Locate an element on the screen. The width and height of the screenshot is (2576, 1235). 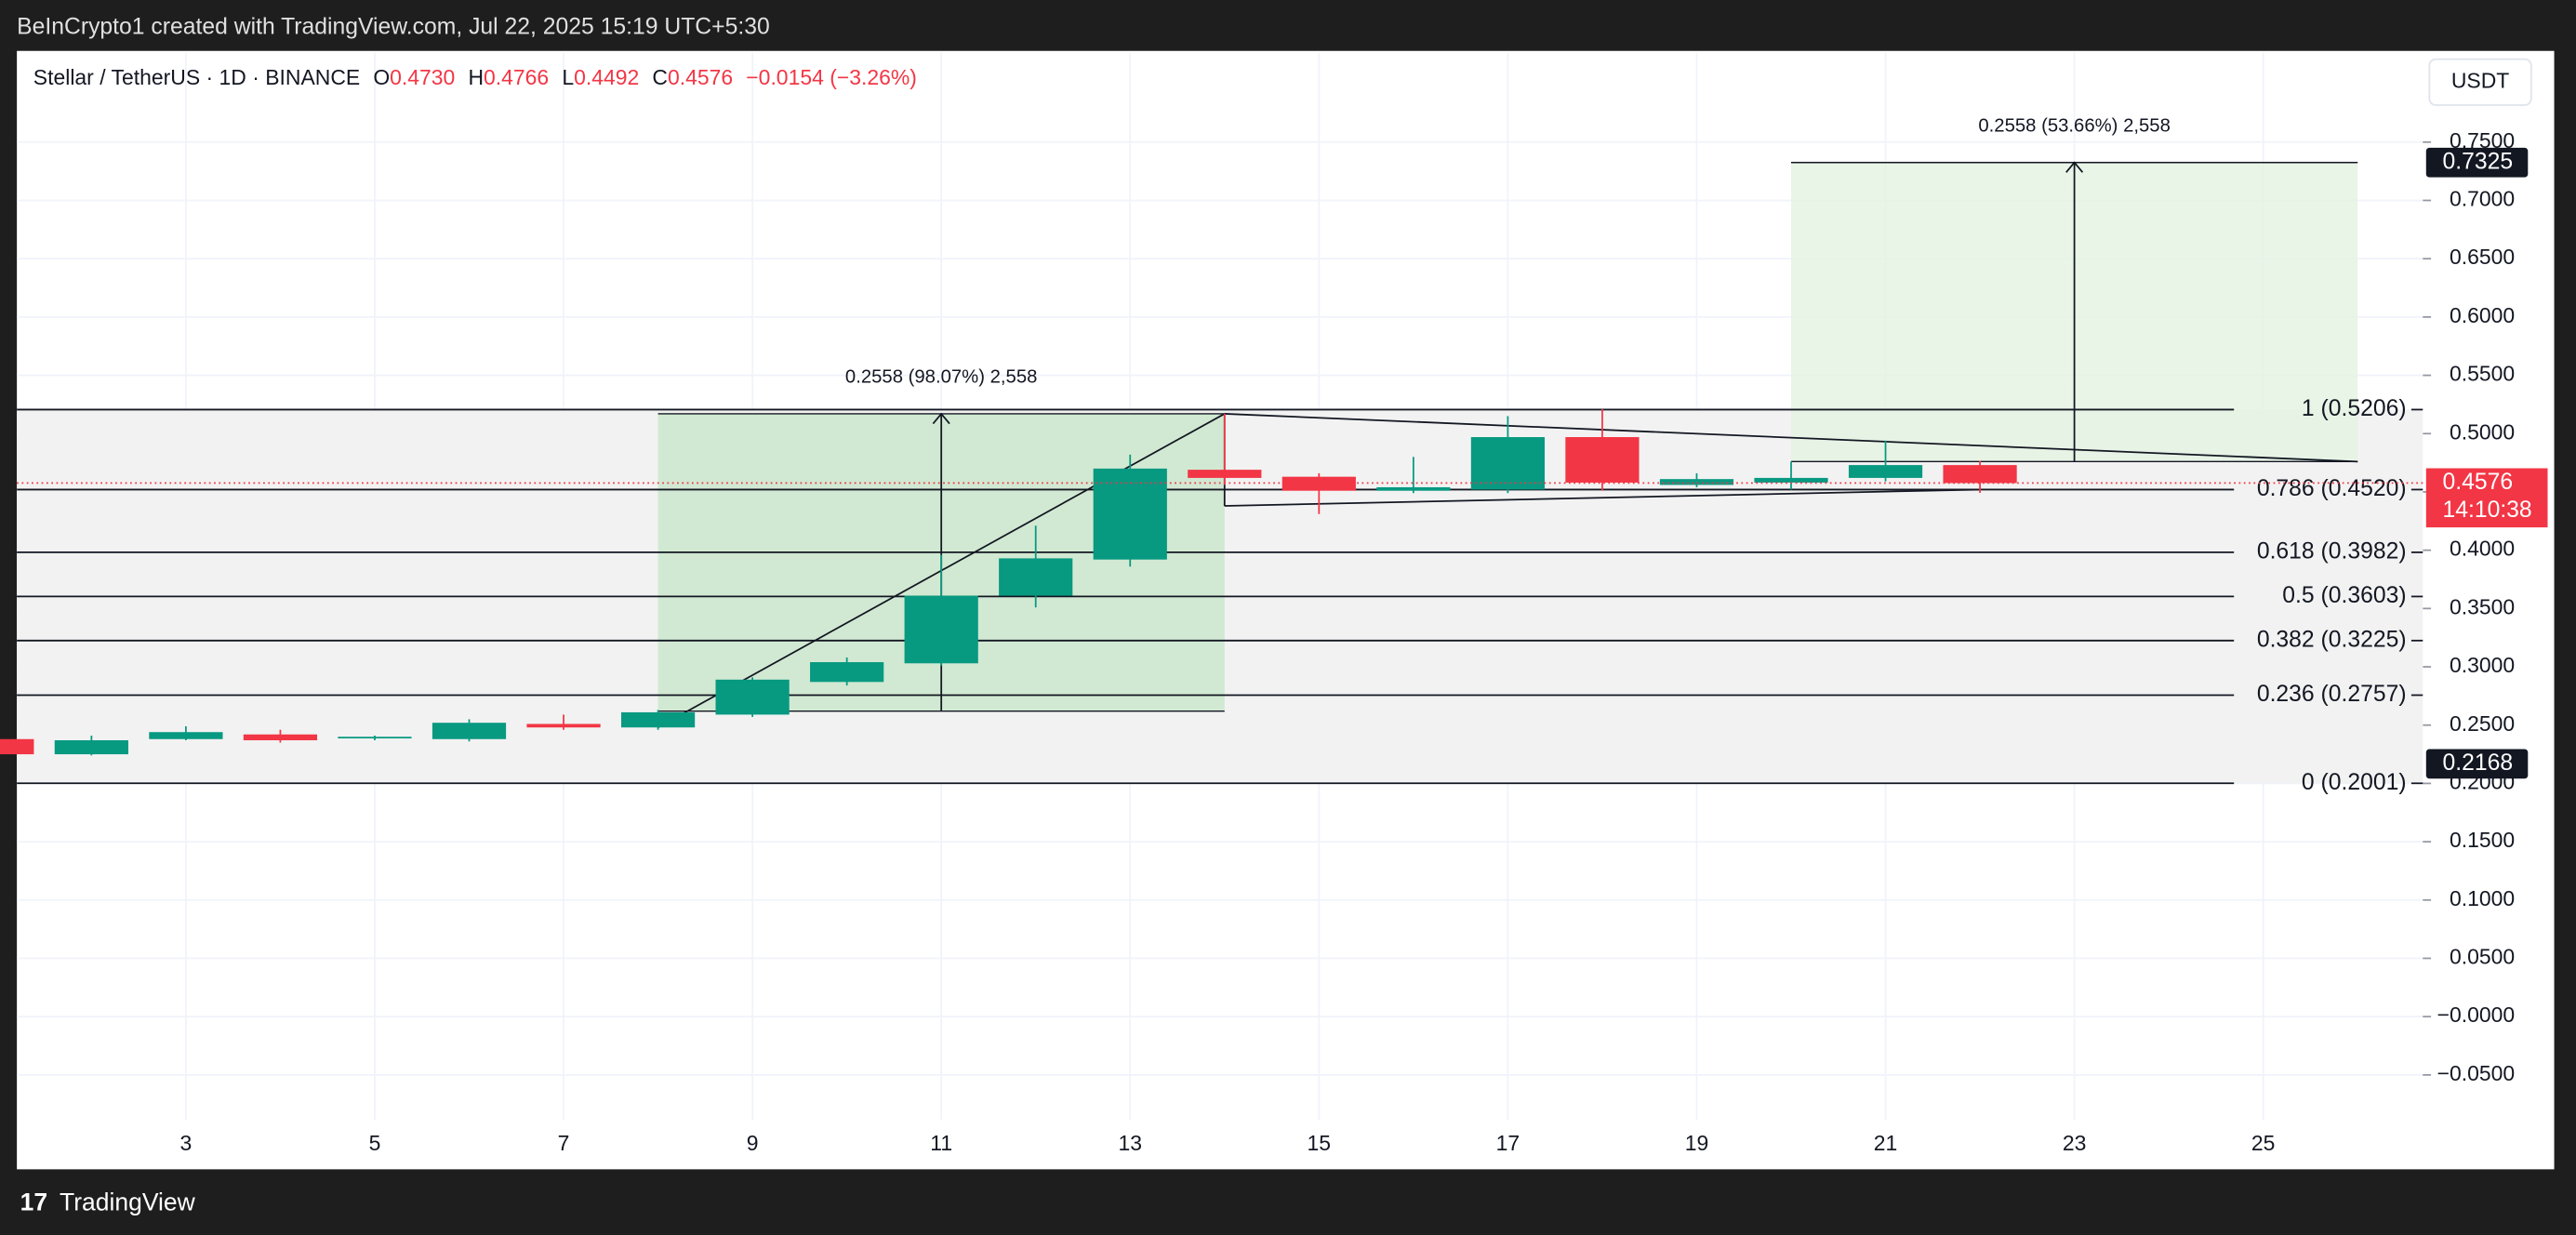
fib-label: 0.618 (0.3982) is located at coordinates (2332, 551).